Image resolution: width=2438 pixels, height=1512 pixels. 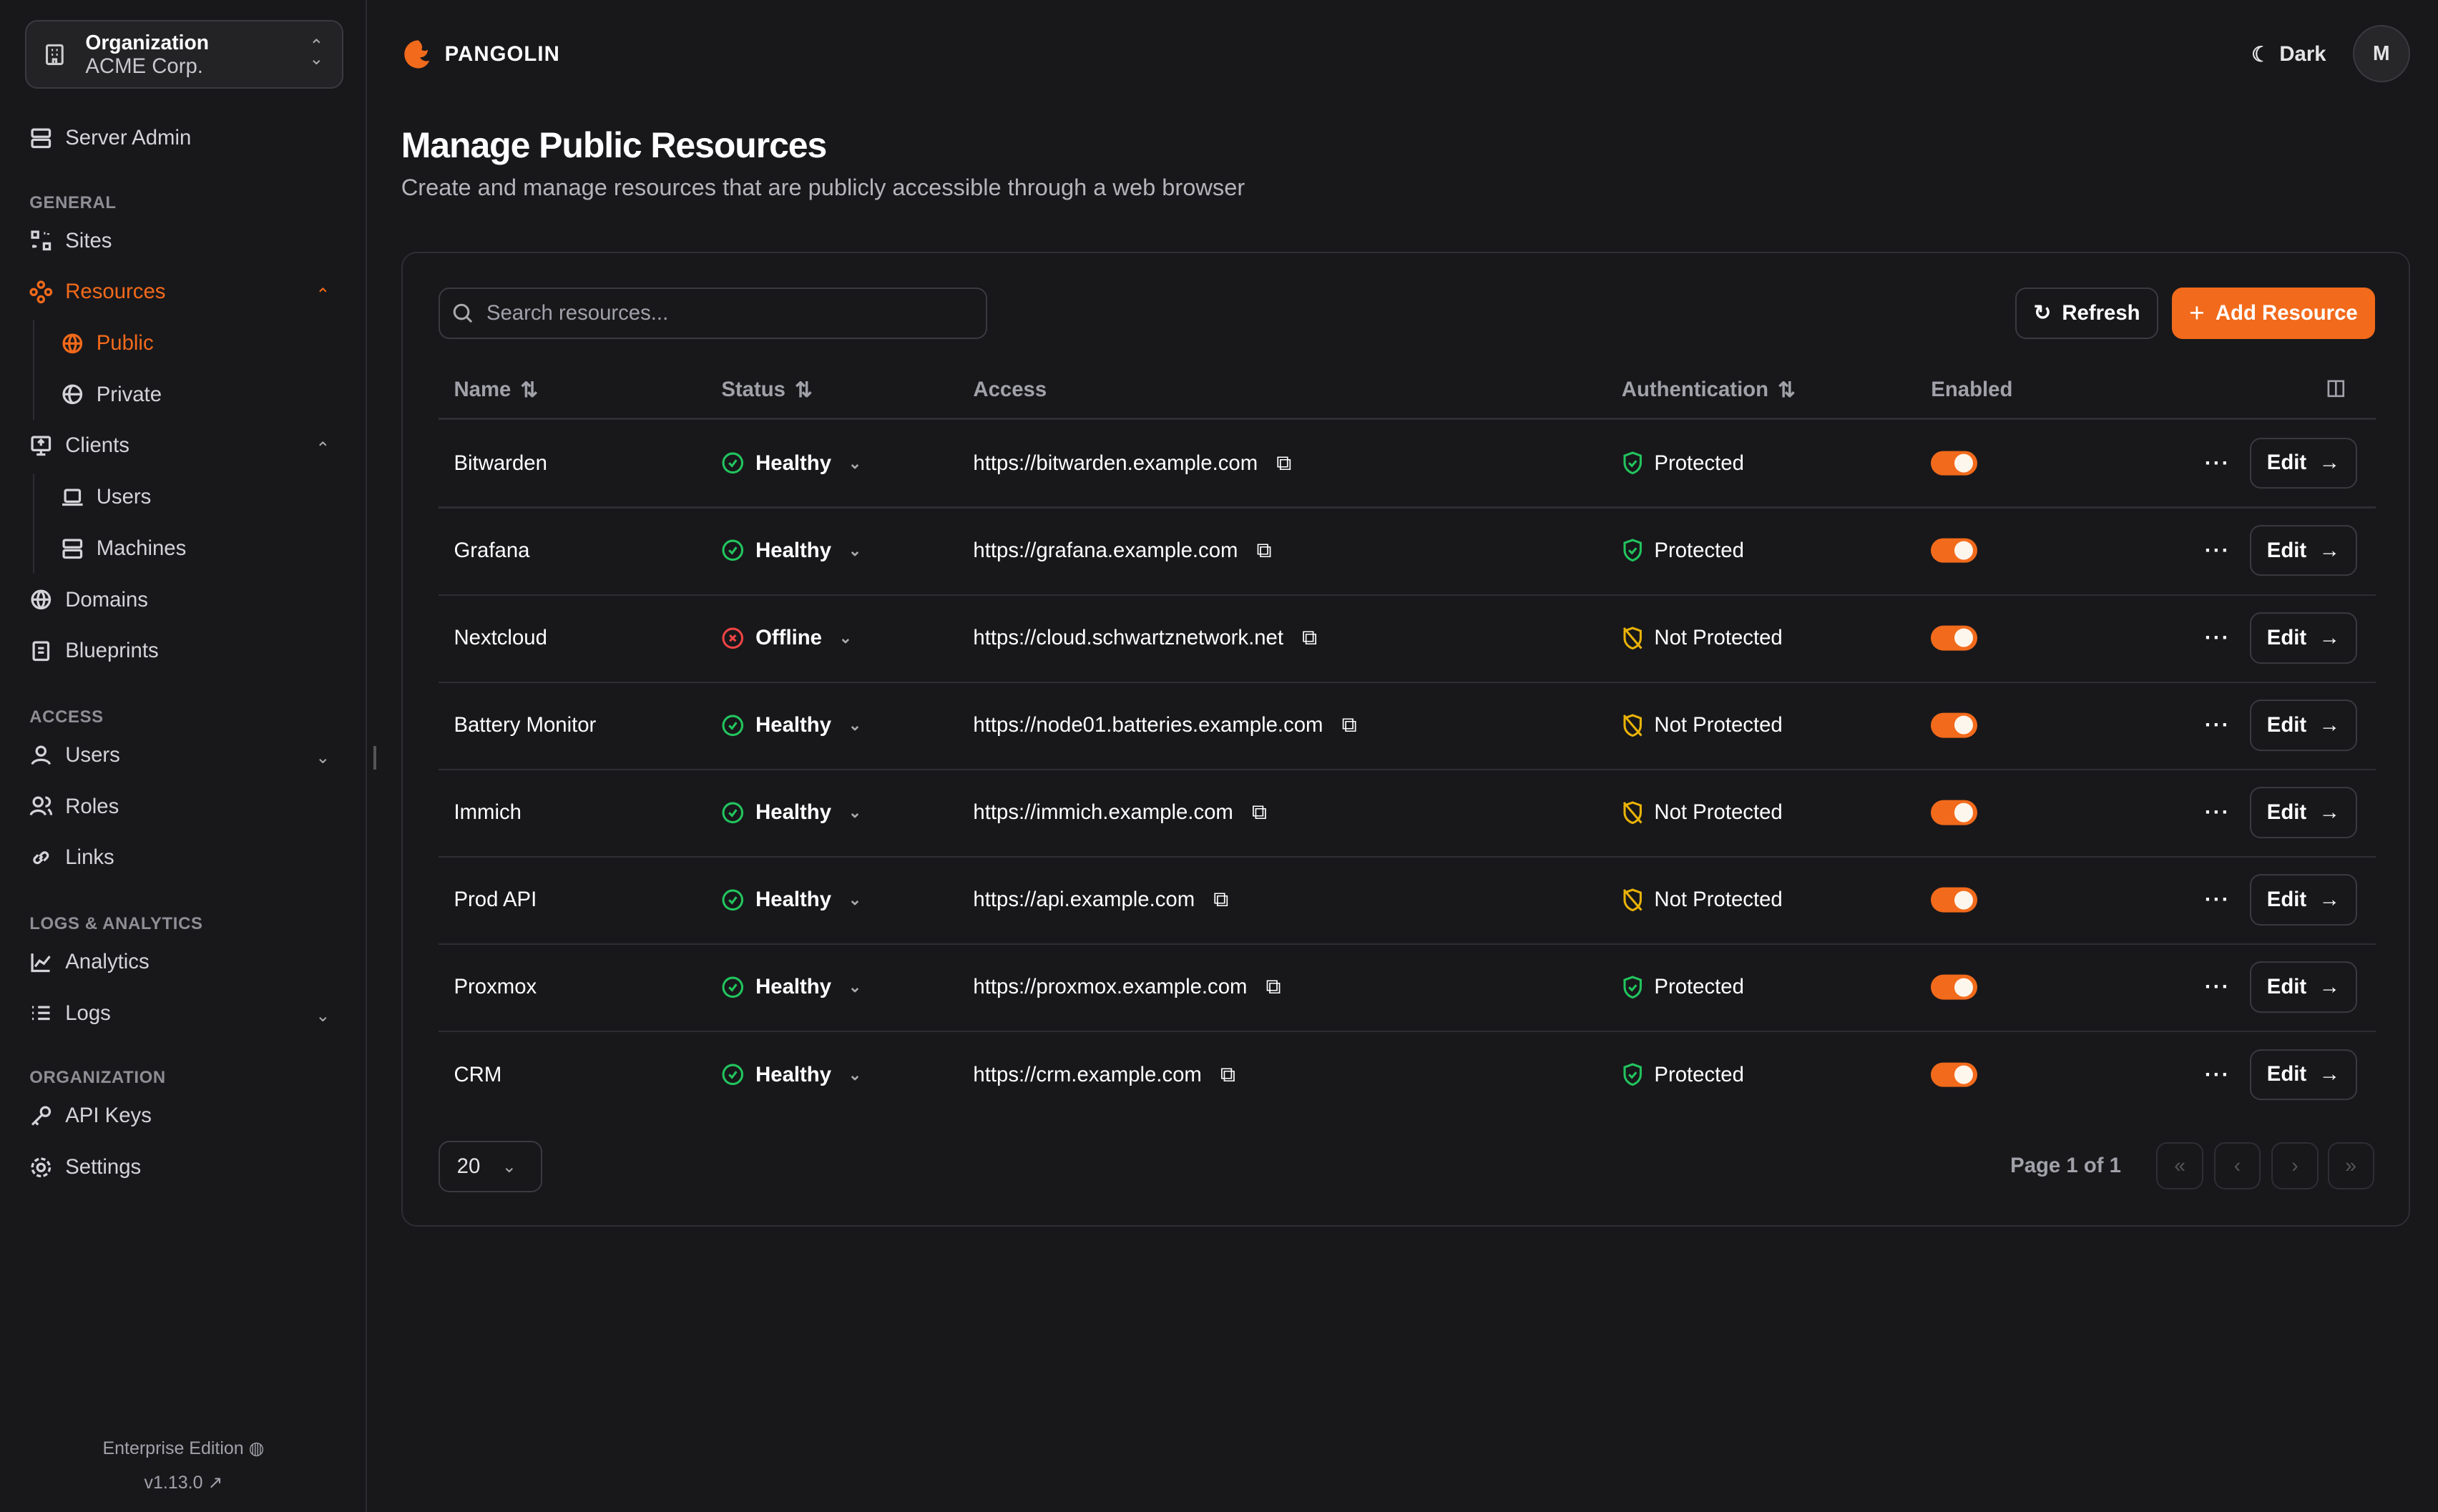 What do you see at coordinates (74, 755) in the screenshot?
I see `sidebar-item-users: Users` at bounding box center [74, 755].